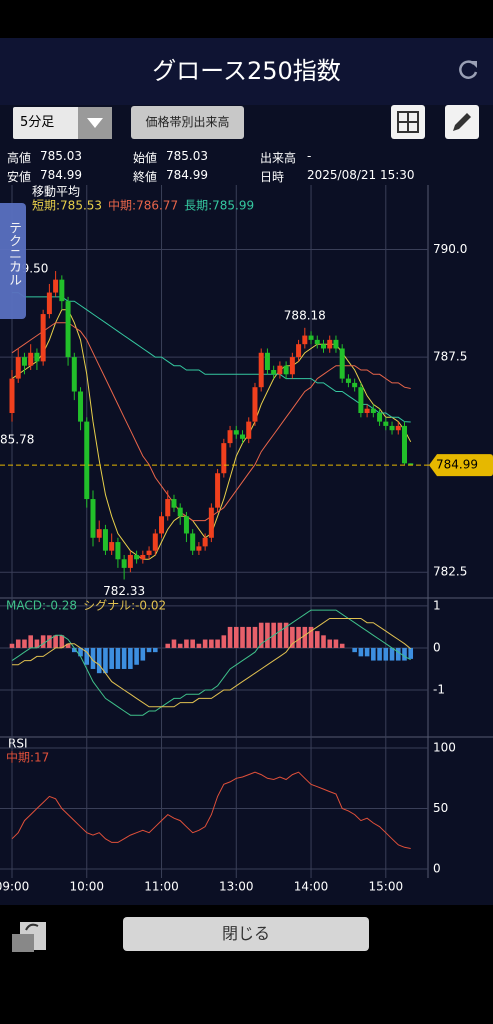 Image resolution: width=493 pixels, height=1024 pixels. What do you see at coordinates (17, 440) in the screenshot?
I see `low-annotation: 85.78` at bounding box center [17, 440].